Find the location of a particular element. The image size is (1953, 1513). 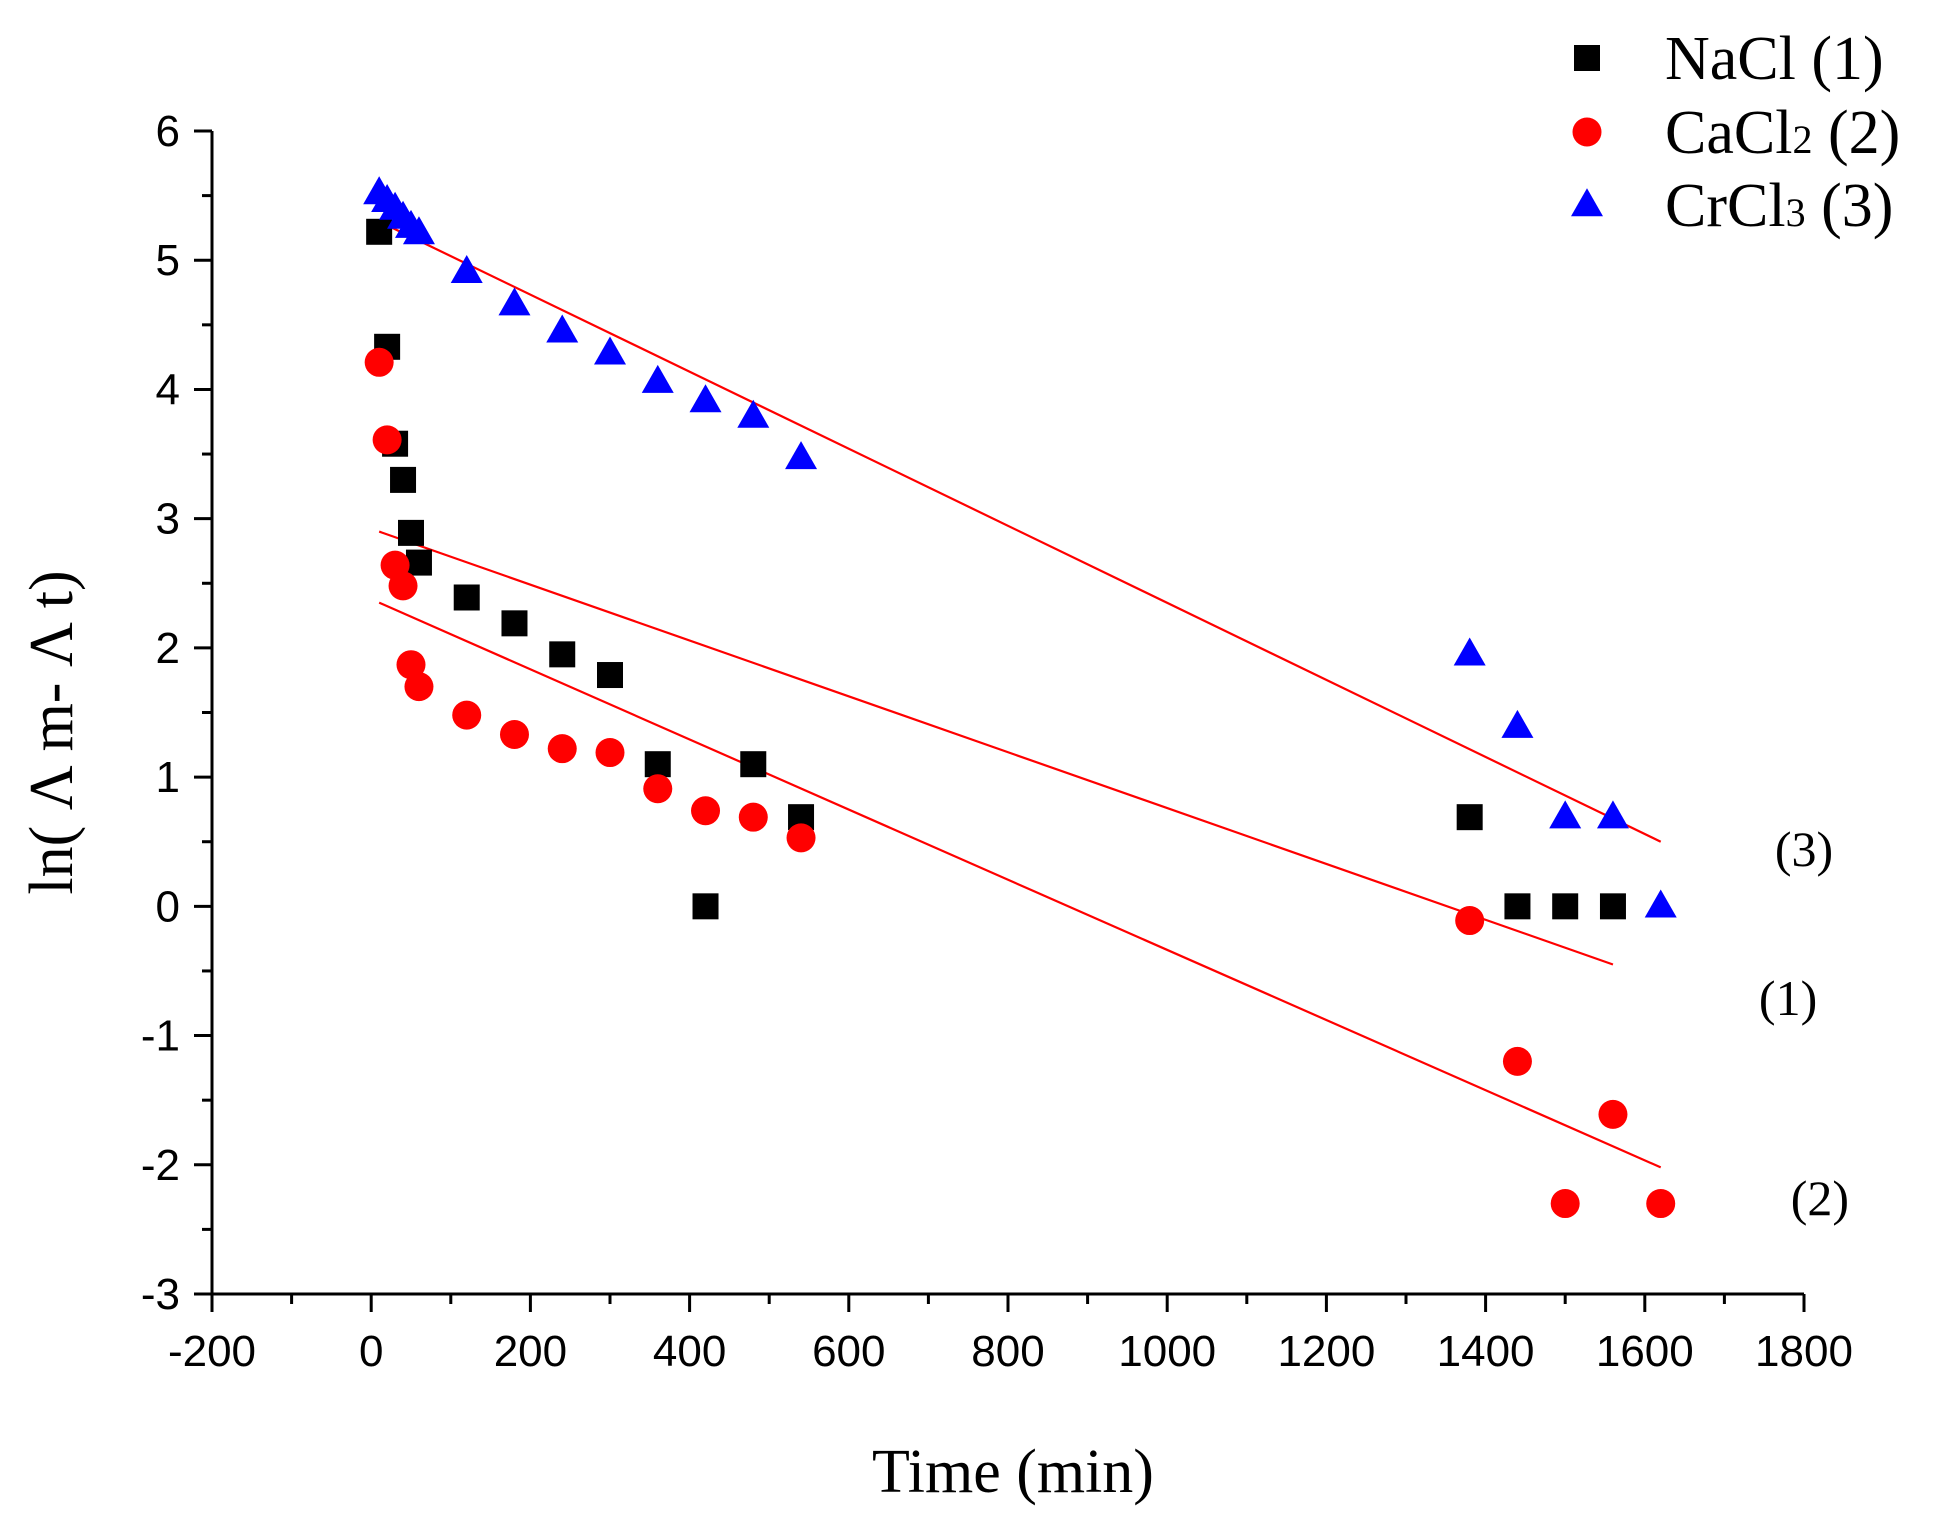

legend: NaCl (1)CaCl2 (2)CrCl3 (3) is located at coordinates (1735, 132).